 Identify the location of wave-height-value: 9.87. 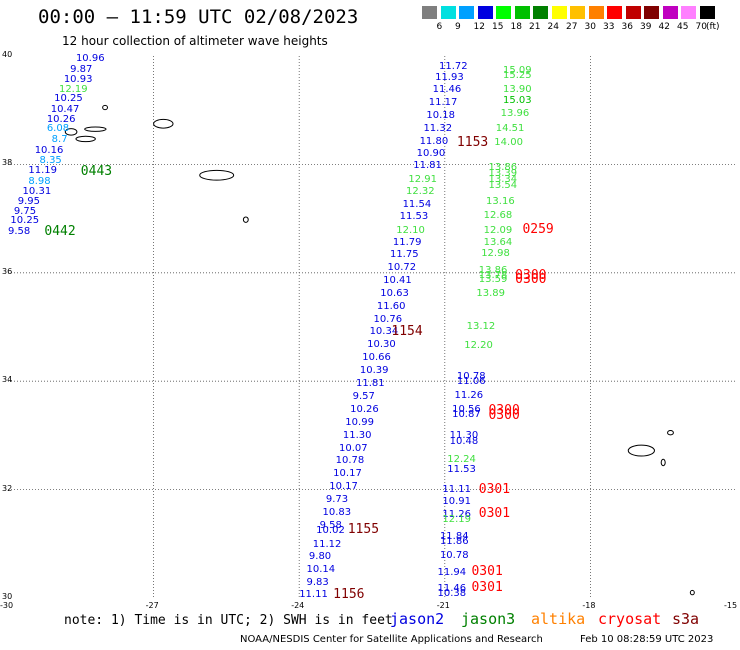
(81, 69).